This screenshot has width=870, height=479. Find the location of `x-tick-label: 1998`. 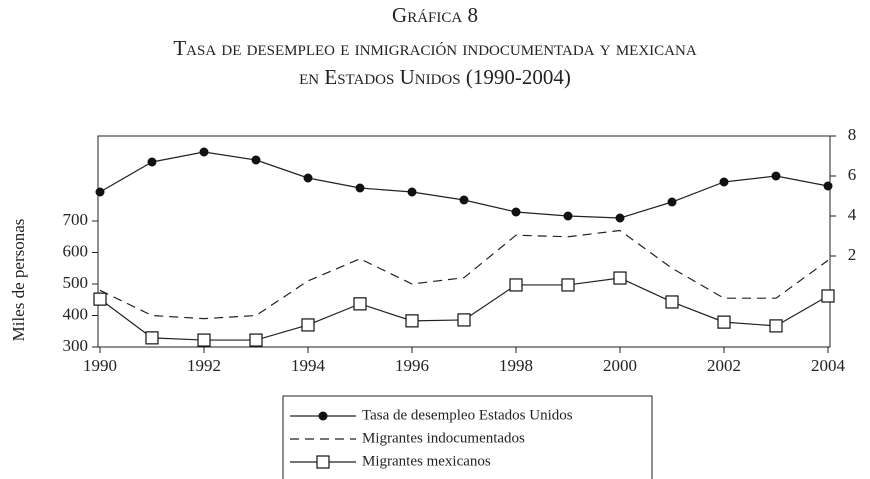

x-tick-label: 1998 is located at coordinates (516, 365).